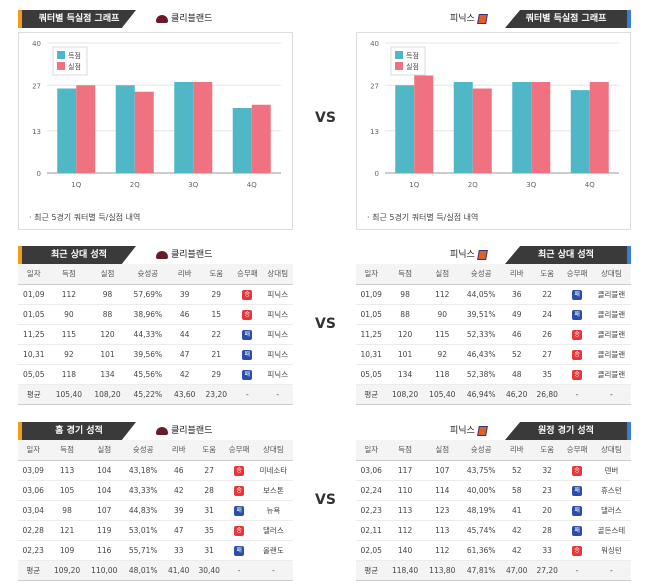  What do you see at coordinates (493, 131) in the screenshot?
I see `right-quarter-chart: 0 13 27 40 1Q 2Q 3Q 4Q 득점 실점 · 최근 5경기 쿼터별 득/실점 내역` at bounding box center [493, 131].